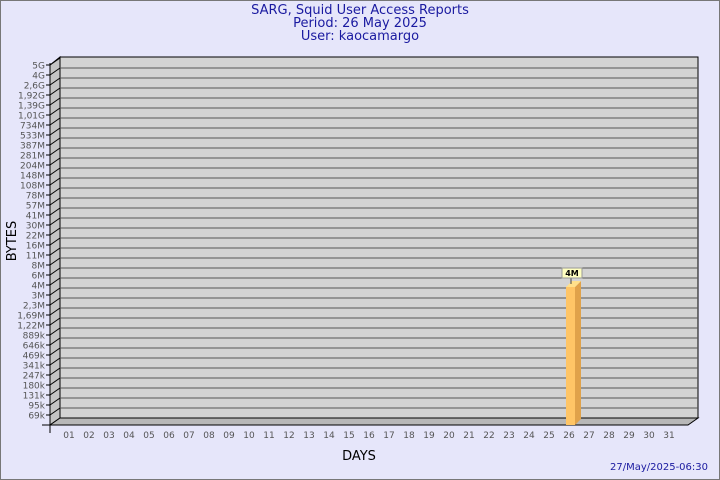 This screenshot has width=720, height=480. What do you see at coordinates (169, 436) in the screenshot?
I see `x-tick-label: 06` at bounding box center [169, 436].